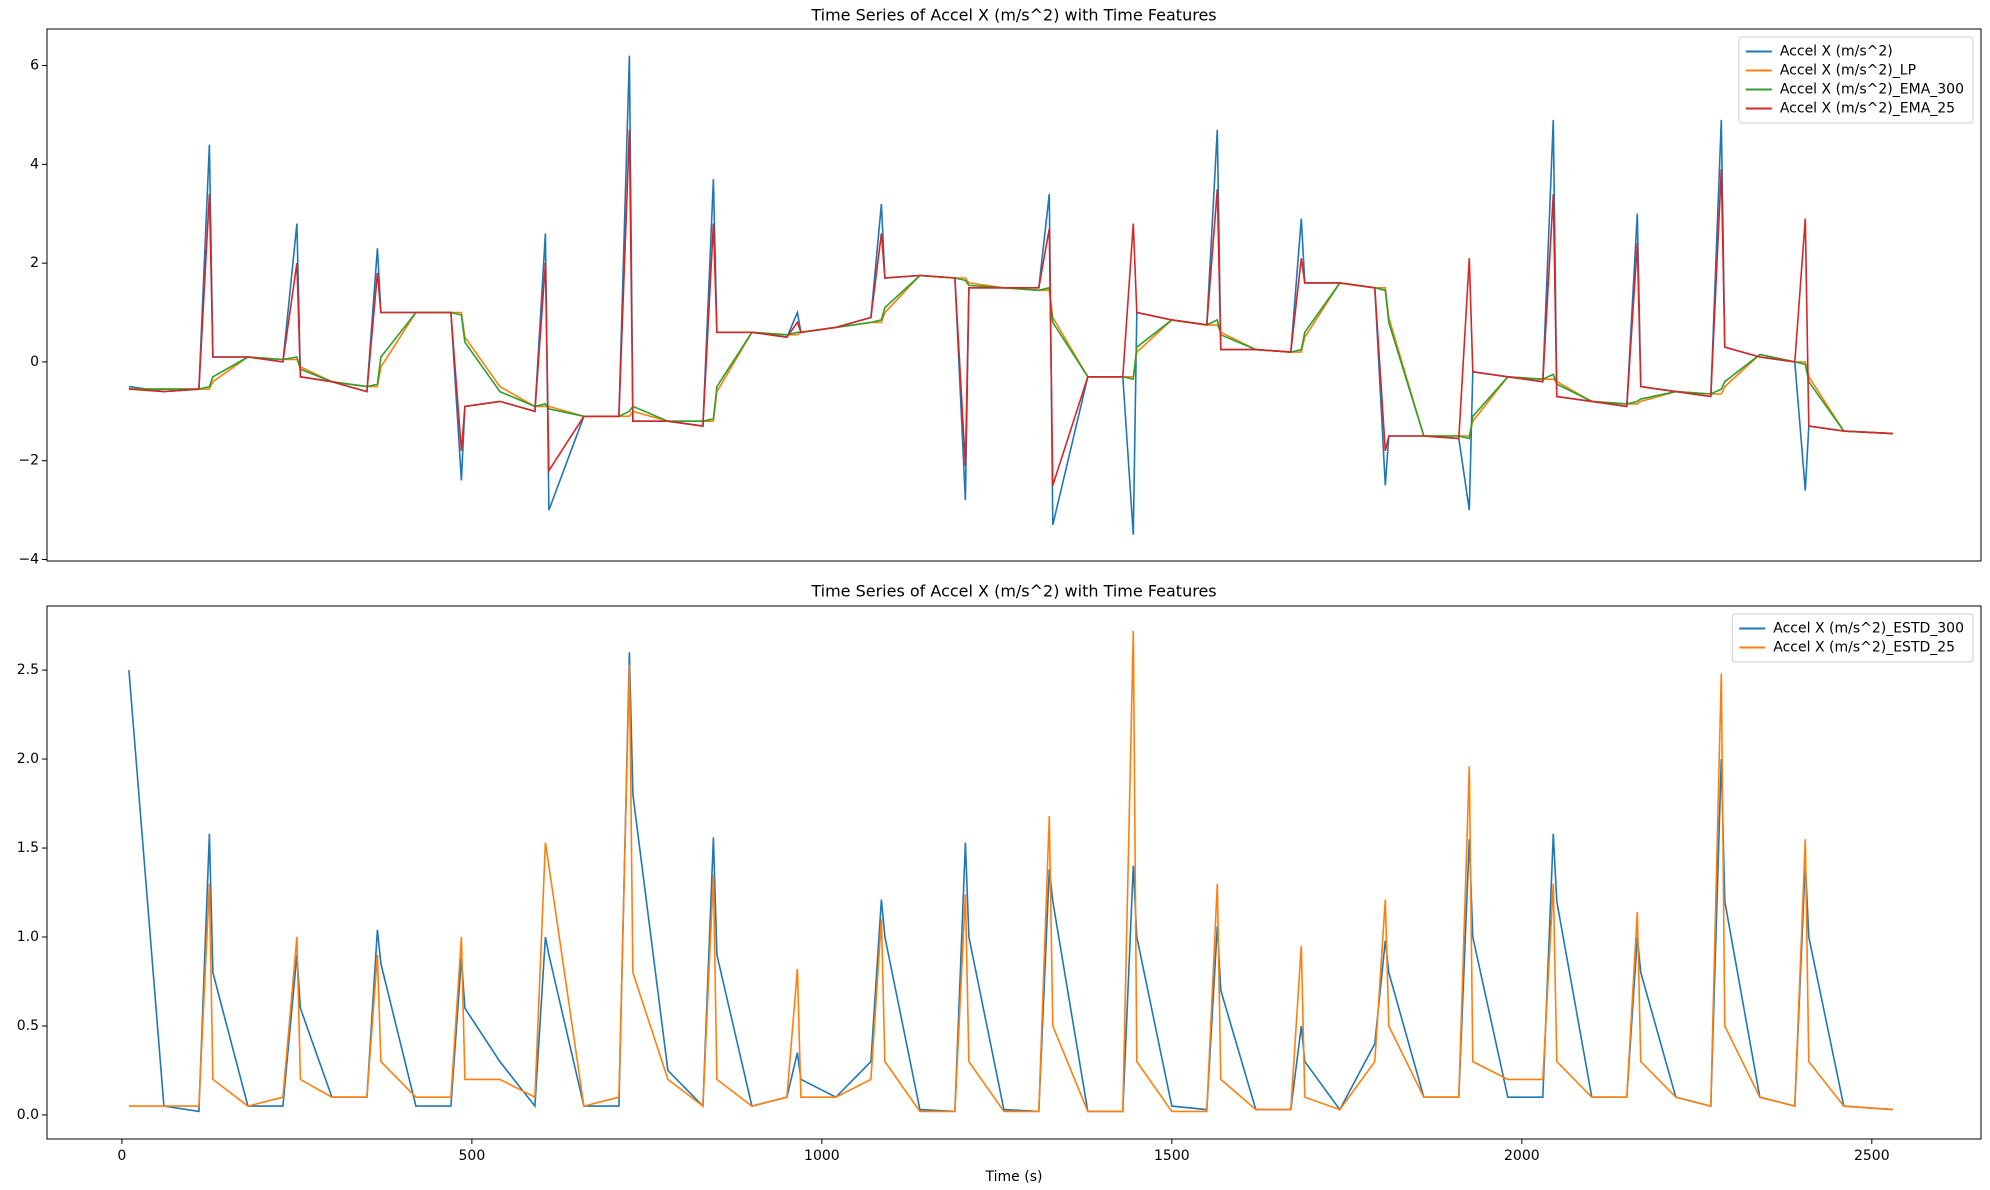 The height and width of the screenshot is (1190, 1990). What do you see at coordinates (472, 1156) in the screenshot?
I see `x-tick-label: 500` at bounding box center [472, 1156].